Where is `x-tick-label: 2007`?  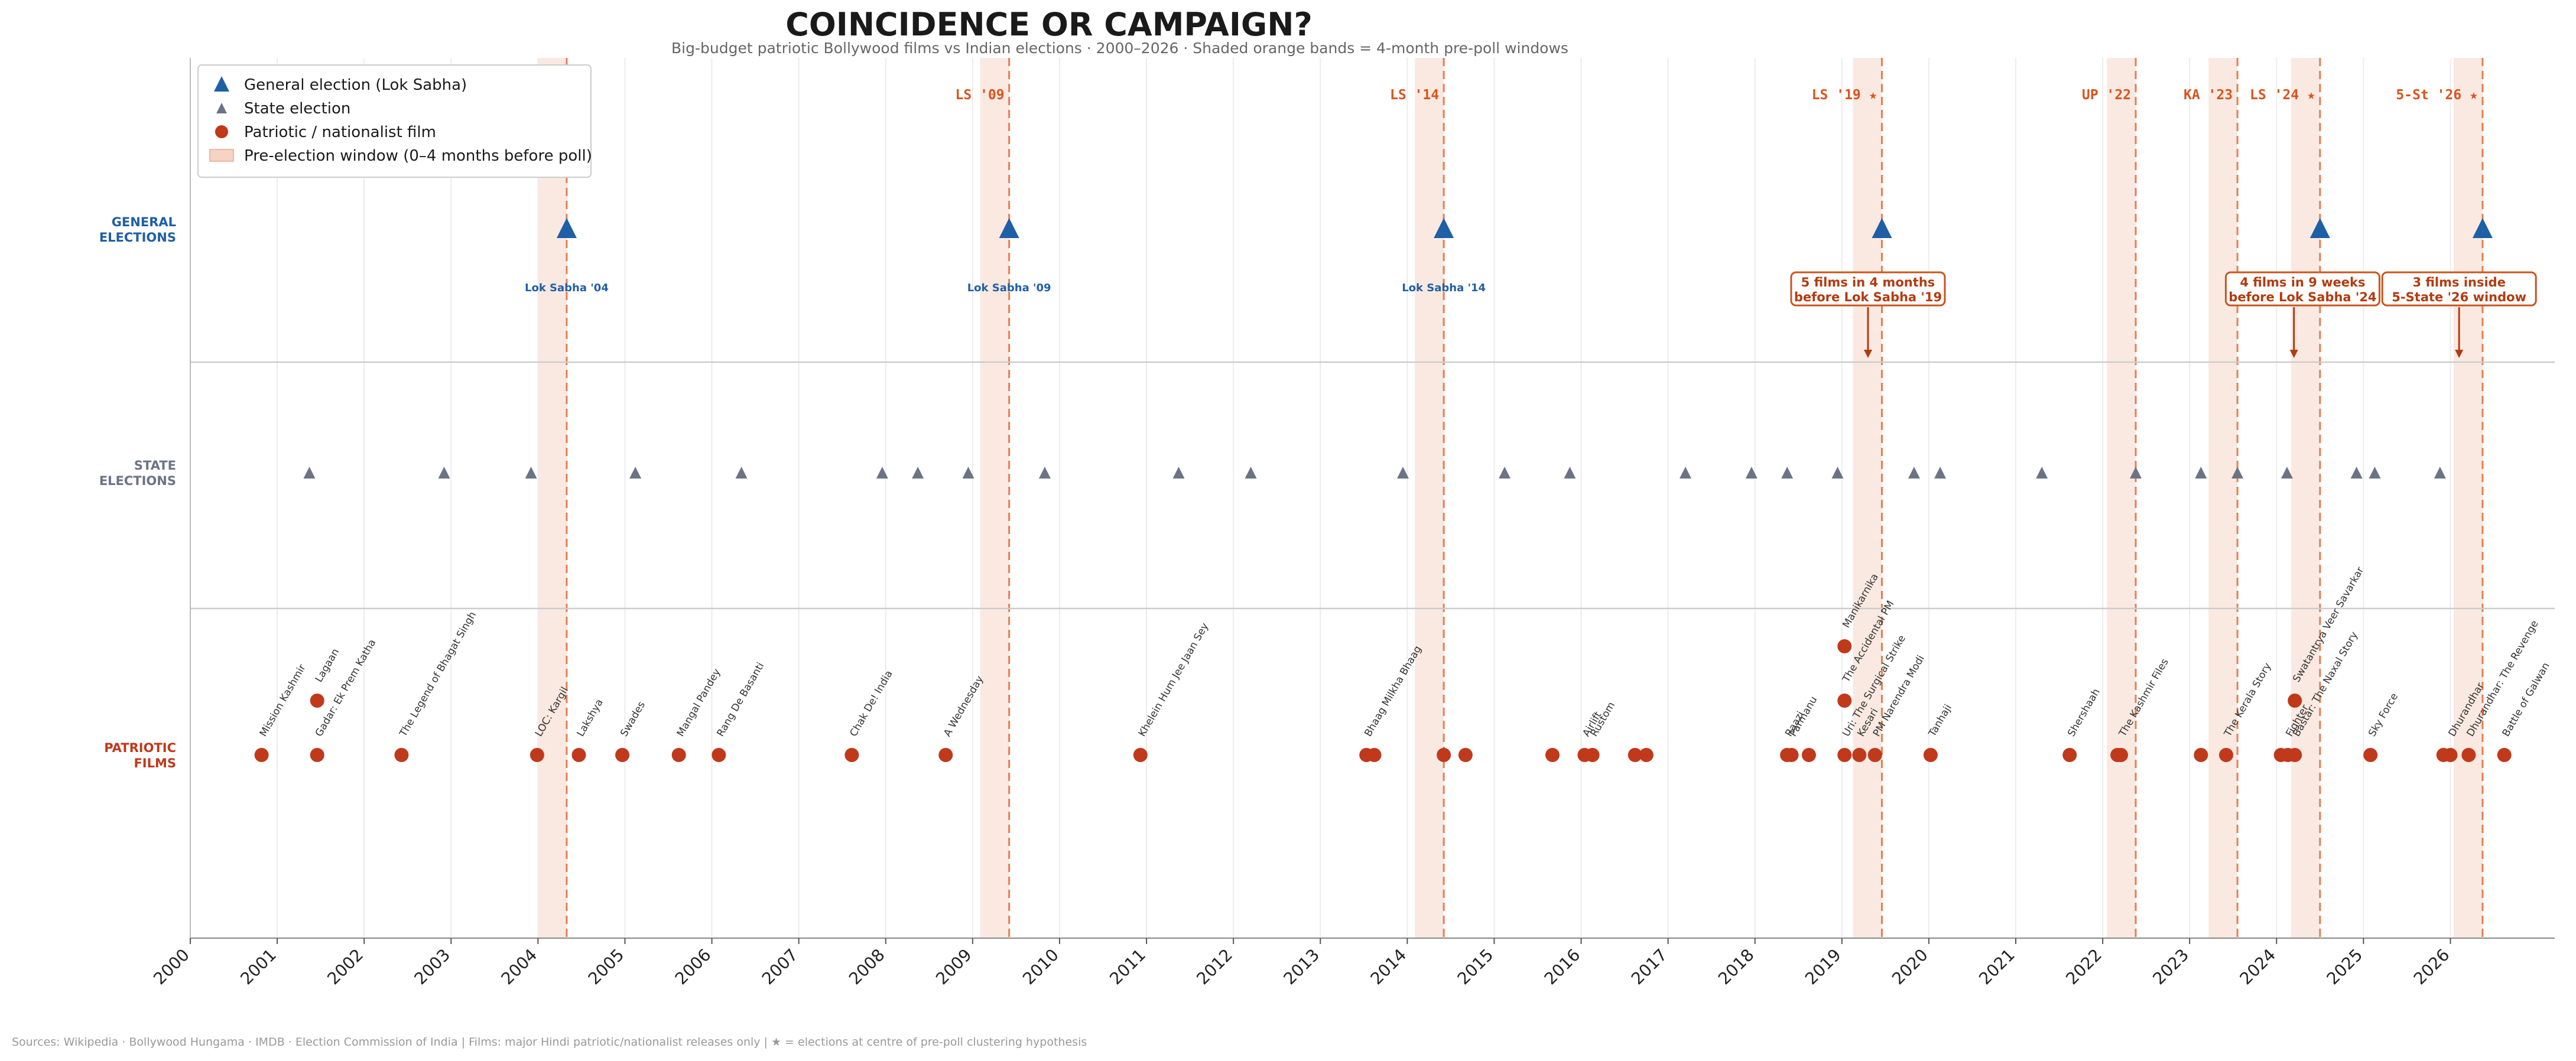 x-tick-label: 2007 is located at coordinates (780, 967).